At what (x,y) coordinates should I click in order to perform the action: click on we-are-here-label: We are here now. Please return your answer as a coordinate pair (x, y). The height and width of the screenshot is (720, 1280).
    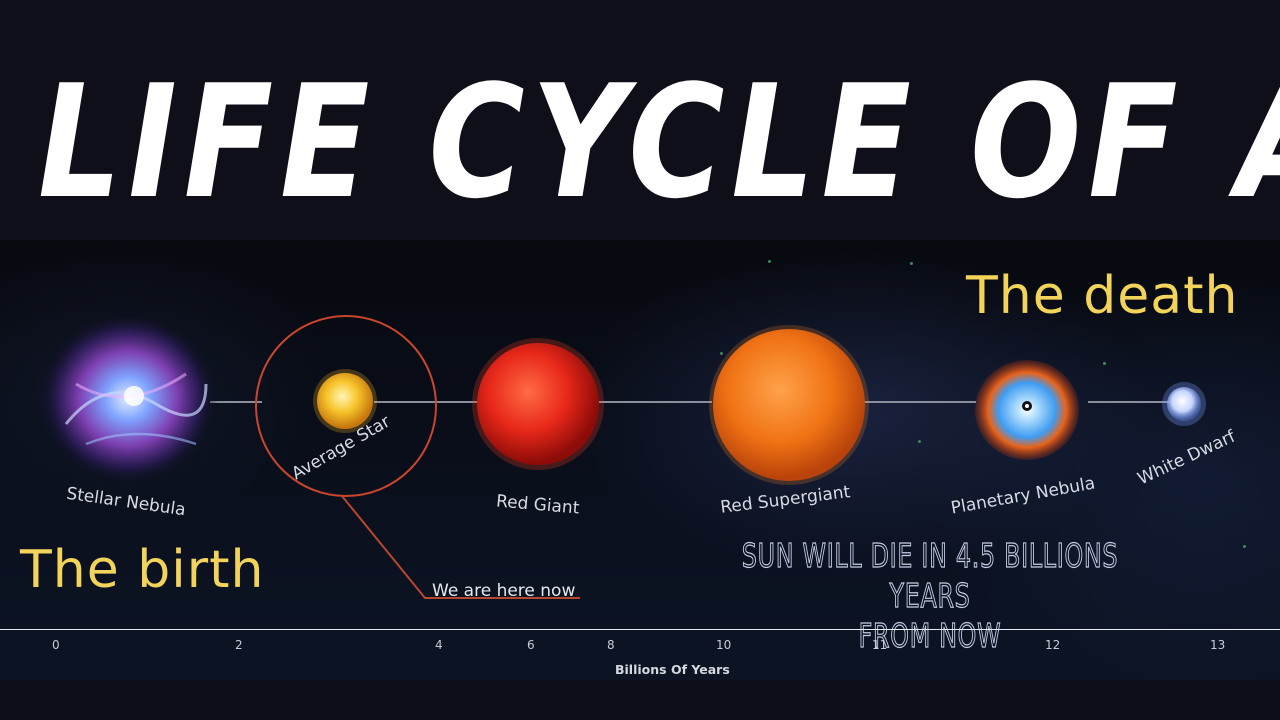
    Looking at the image, I should click on (504, 591).